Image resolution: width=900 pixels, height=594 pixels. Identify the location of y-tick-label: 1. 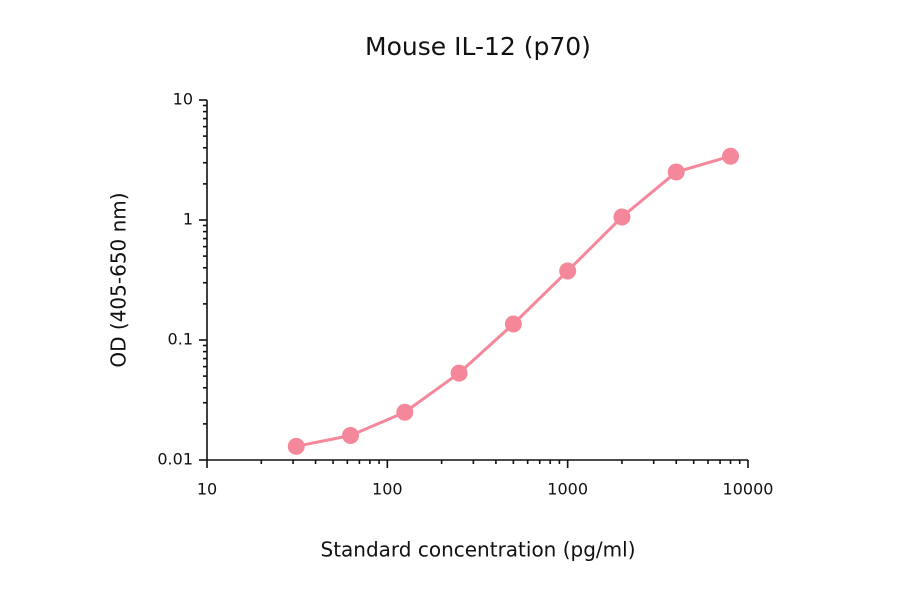
(188, 219).